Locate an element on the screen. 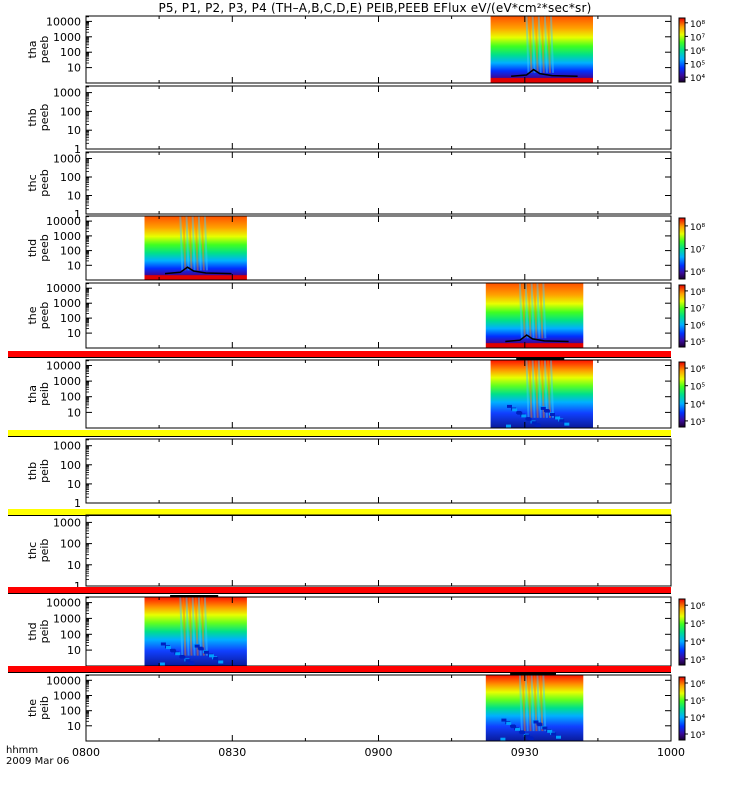  colorbar-label: 10³ is located at coordinates (697, 423).